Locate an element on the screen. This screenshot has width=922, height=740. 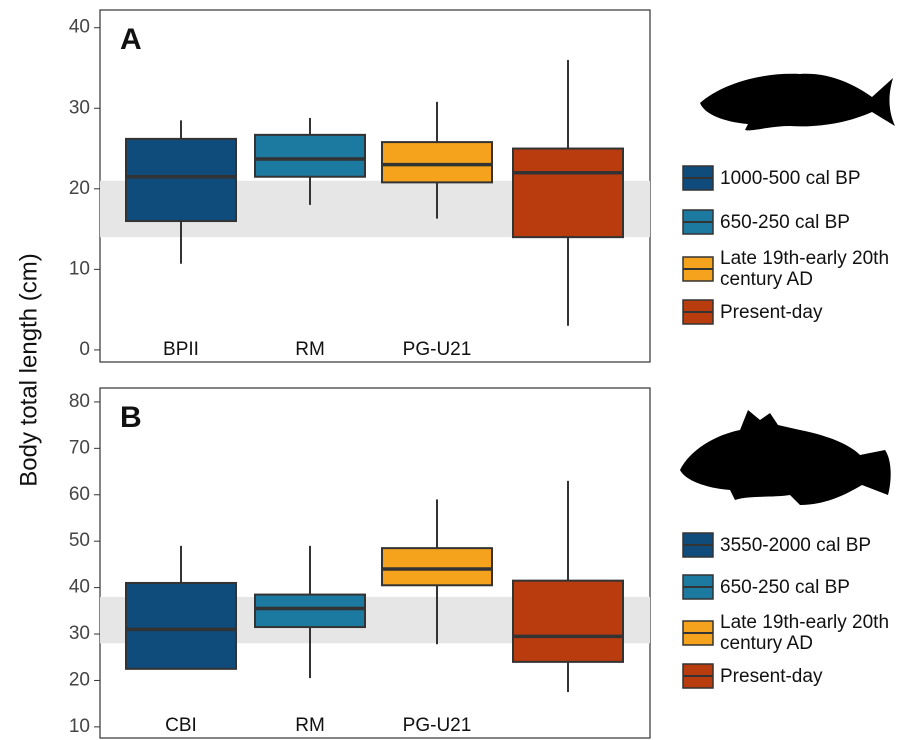
y-tick-label: 50 is located at coordinates (79, 540).